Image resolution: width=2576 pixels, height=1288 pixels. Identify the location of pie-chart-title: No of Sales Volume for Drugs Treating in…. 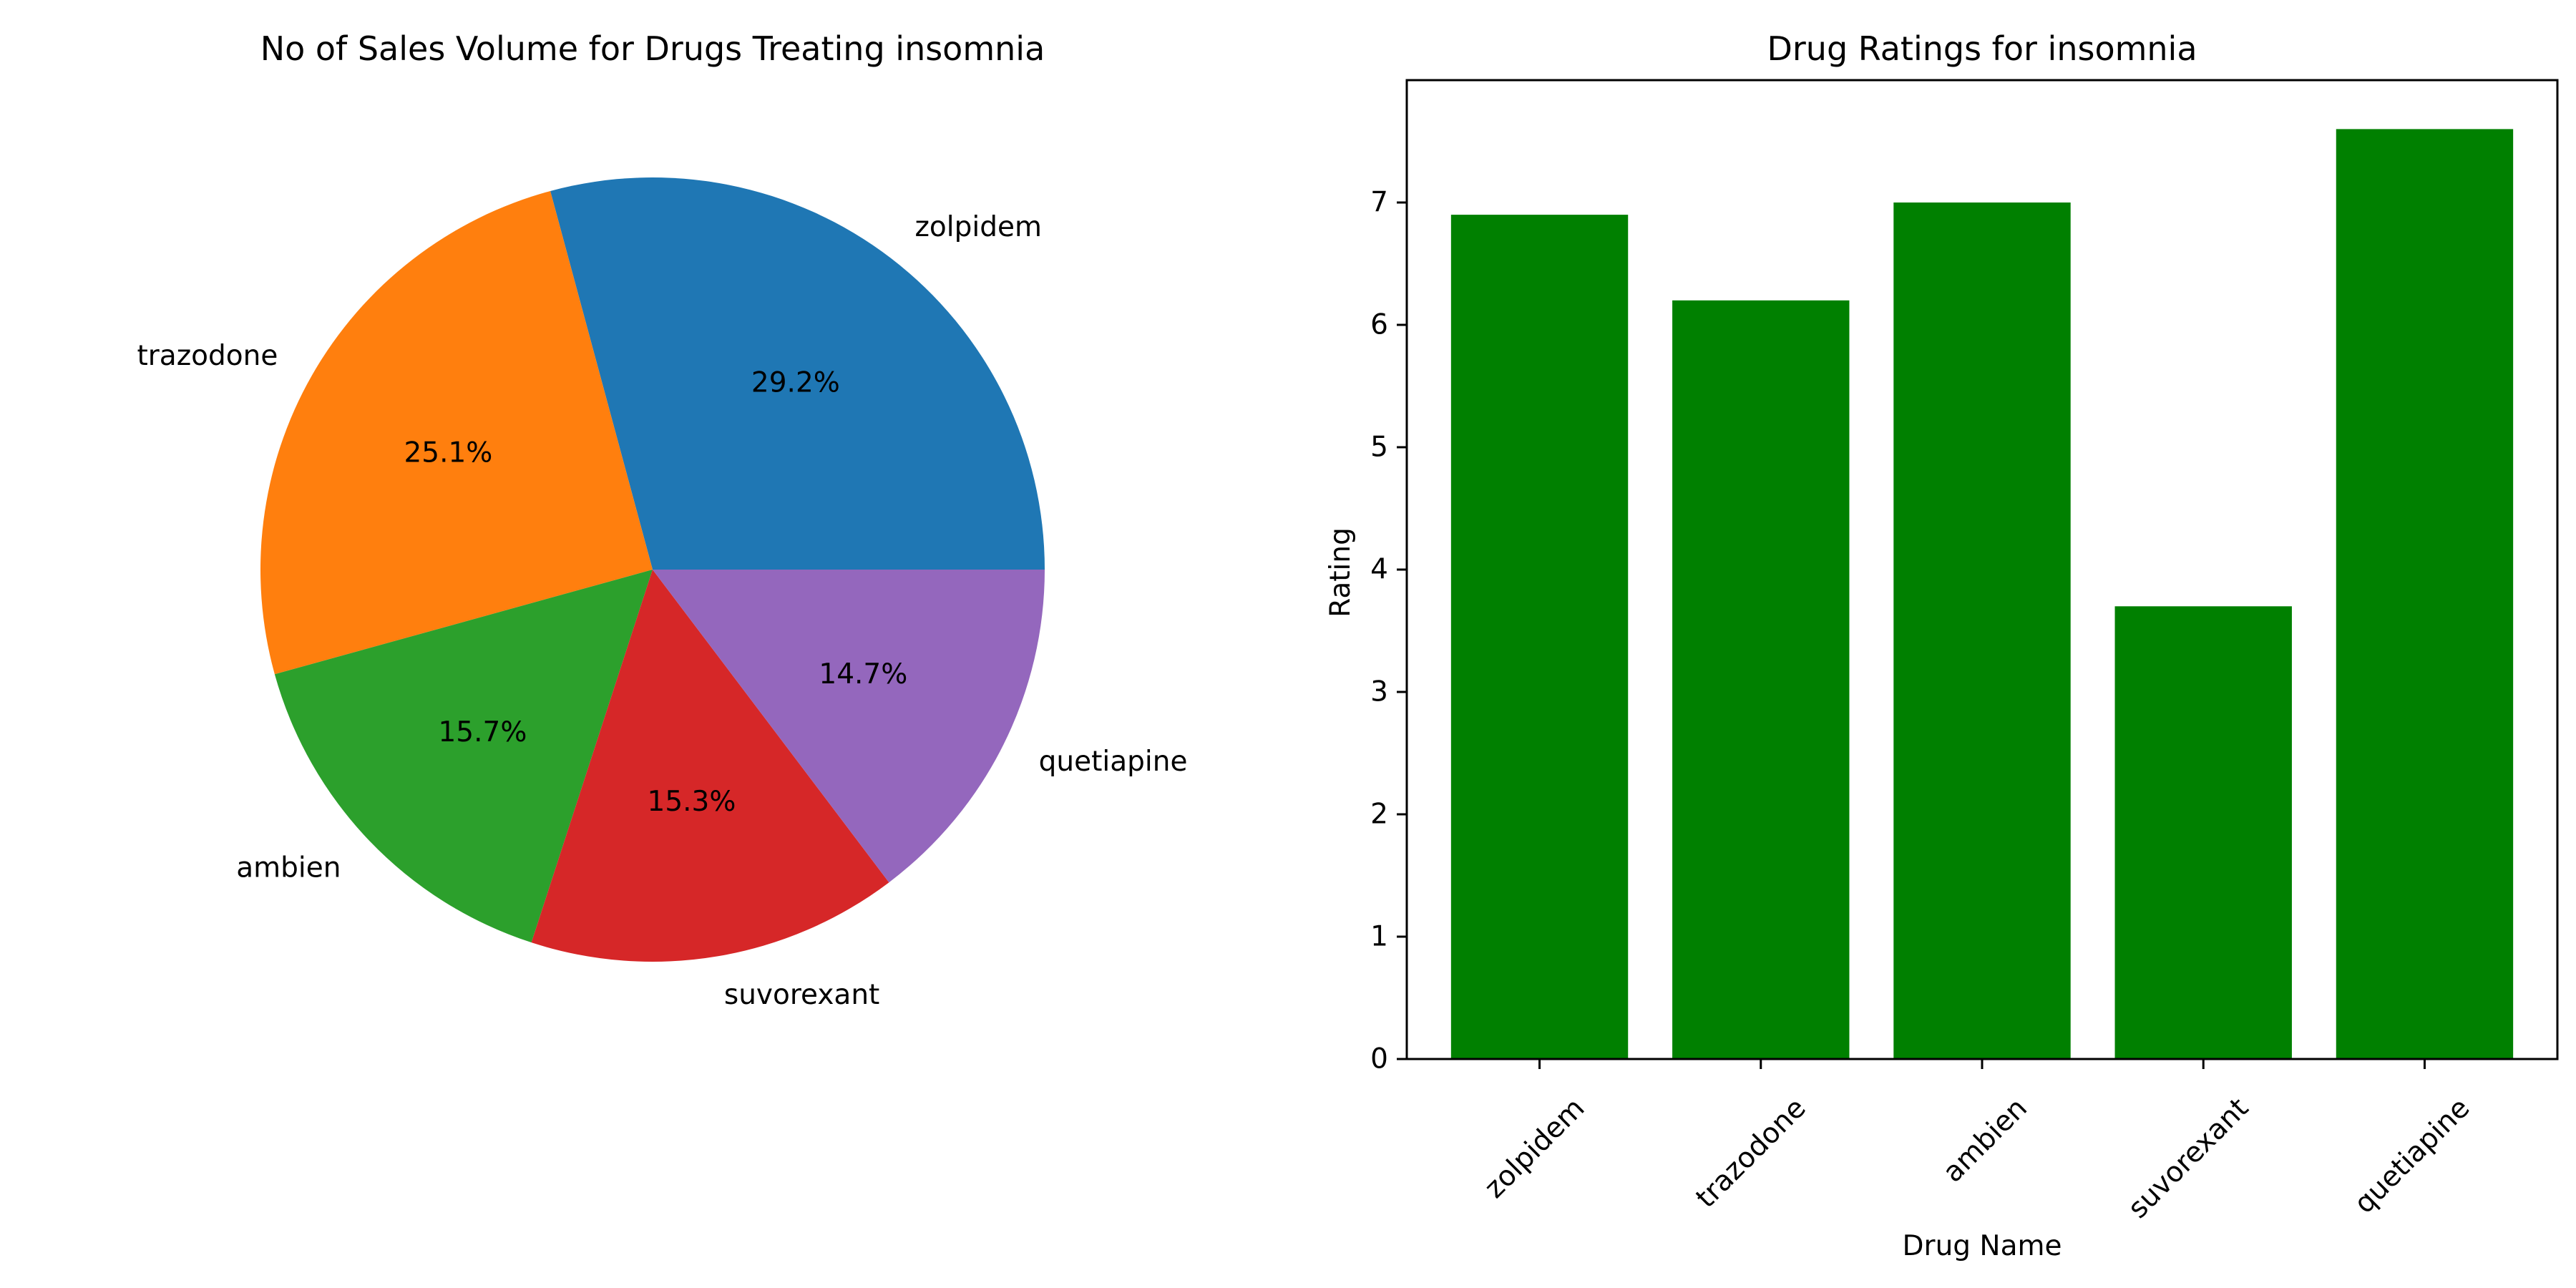
(652, 48).